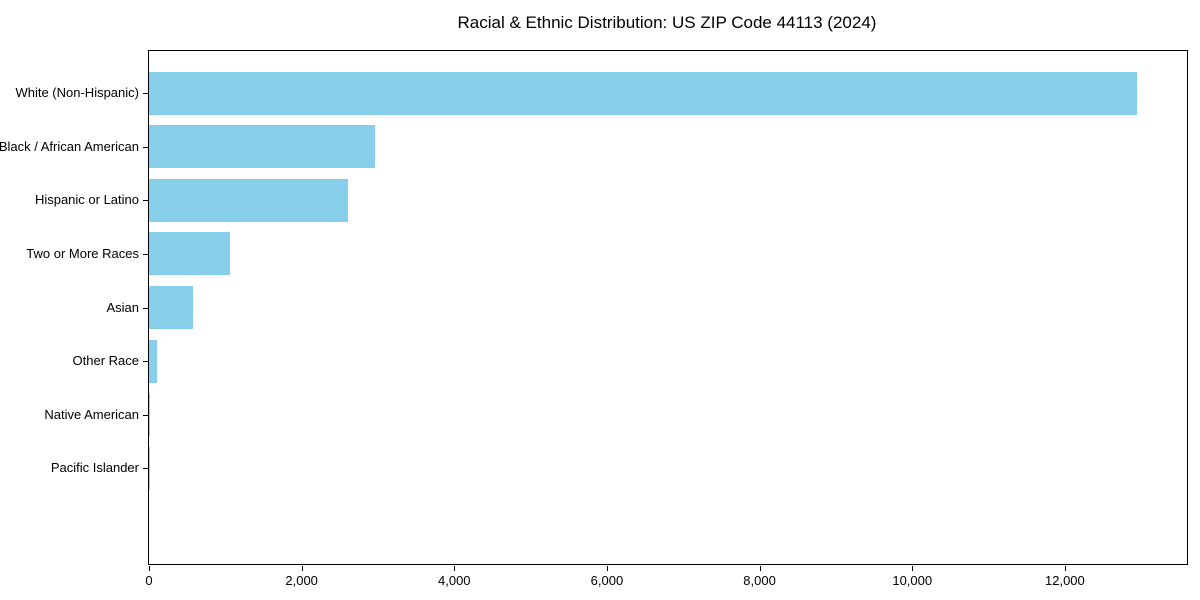  What do you see at coordinates (1064, 580) in the screenshot?
I see `x-tick-label: 12,000` at bounding box center [1064, 580].